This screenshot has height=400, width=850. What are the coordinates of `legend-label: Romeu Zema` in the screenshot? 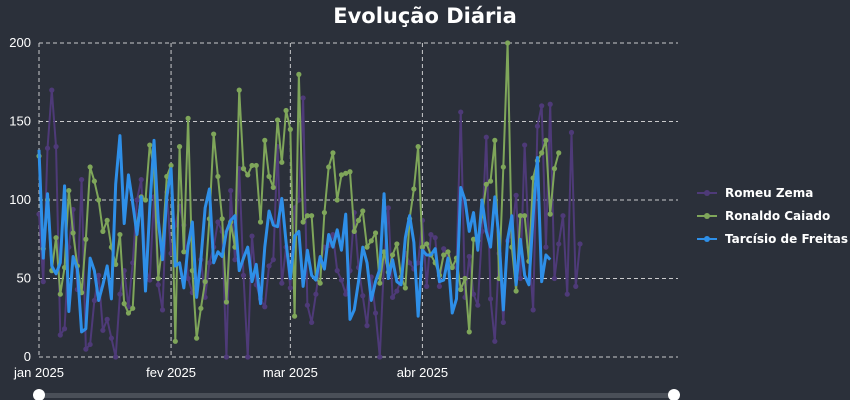 It's located at (769, 193).